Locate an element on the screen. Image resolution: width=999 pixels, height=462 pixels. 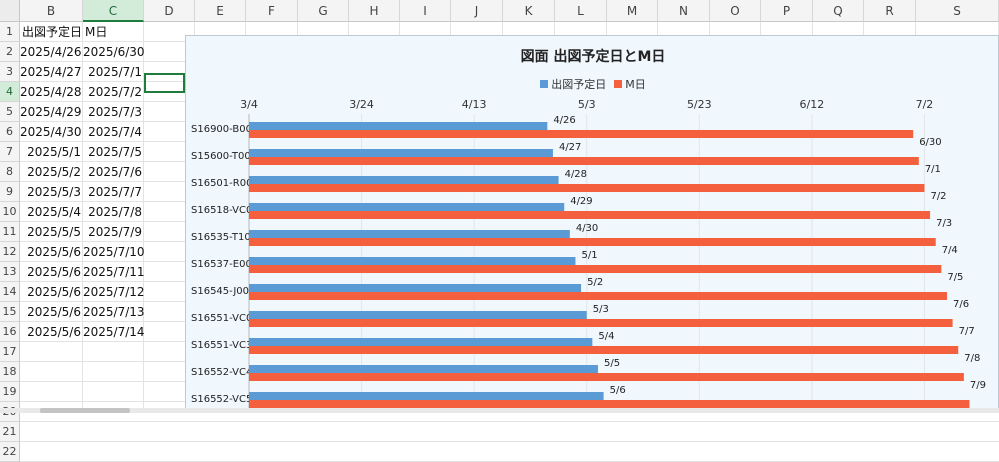
row-header-1: 1 is located at coordinates (10, 32).